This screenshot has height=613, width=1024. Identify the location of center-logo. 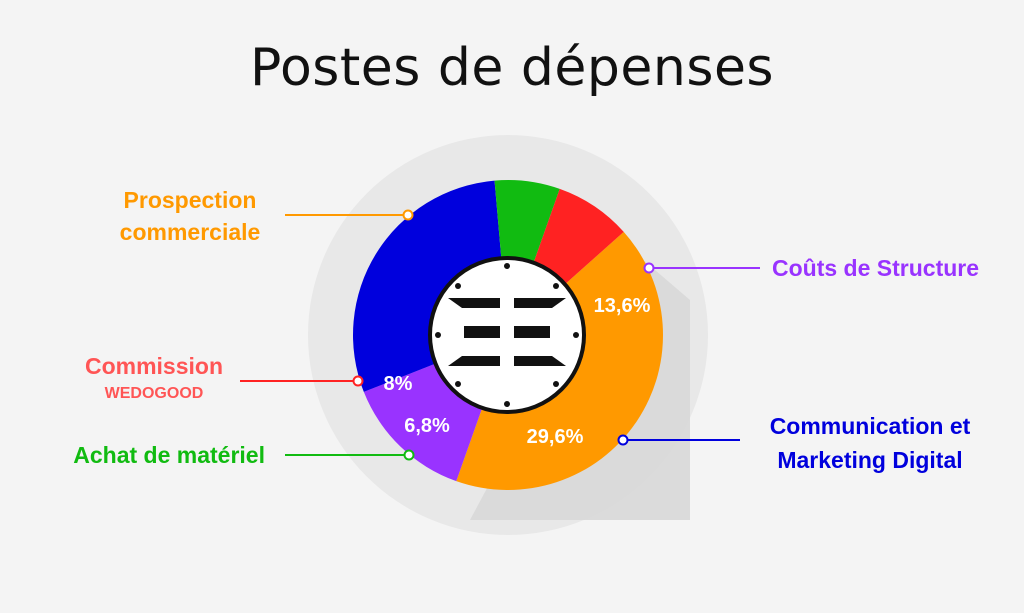
(507, 335).